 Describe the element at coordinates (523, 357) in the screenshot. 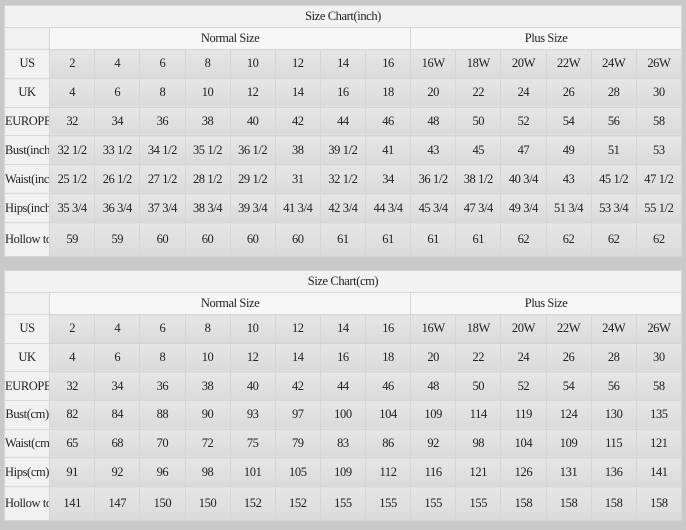

I see `table-cell: 24` at that location.